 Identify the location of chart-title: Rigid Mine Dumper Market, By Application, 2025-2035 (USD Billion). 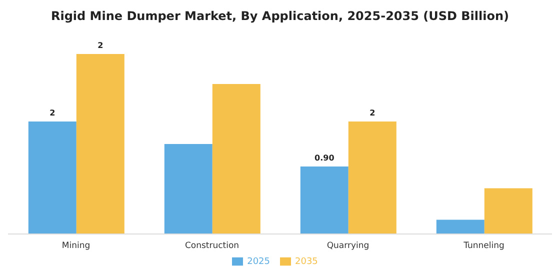
(280, 16).